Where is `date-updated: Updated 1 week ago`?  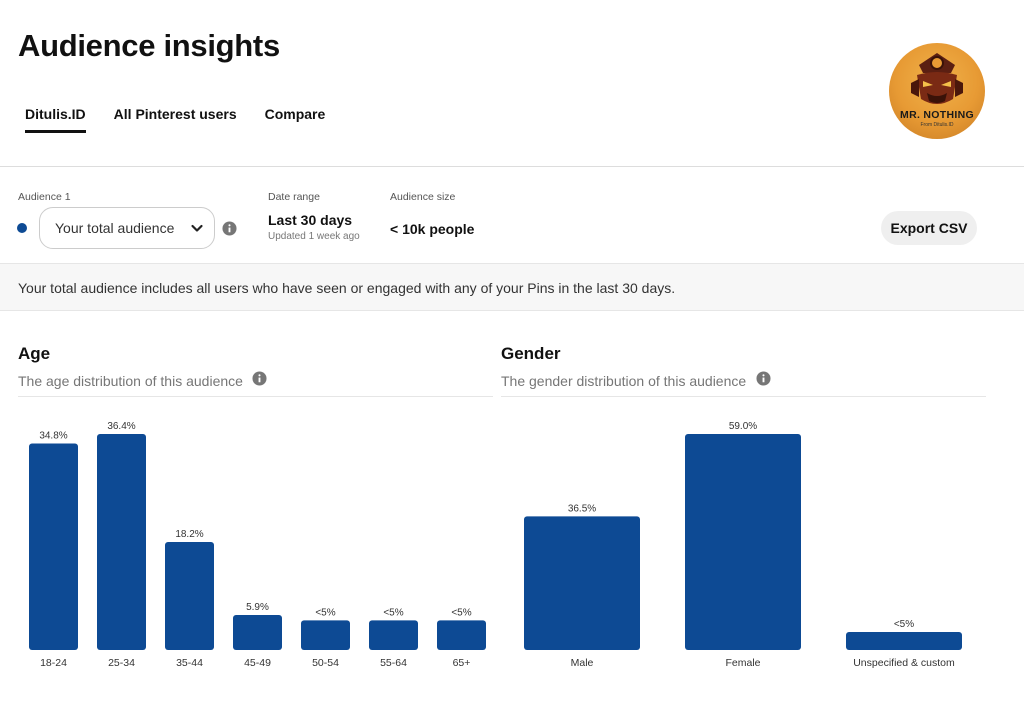 date-updated: Updated 1 week ago is located at coordinates (314, 236).